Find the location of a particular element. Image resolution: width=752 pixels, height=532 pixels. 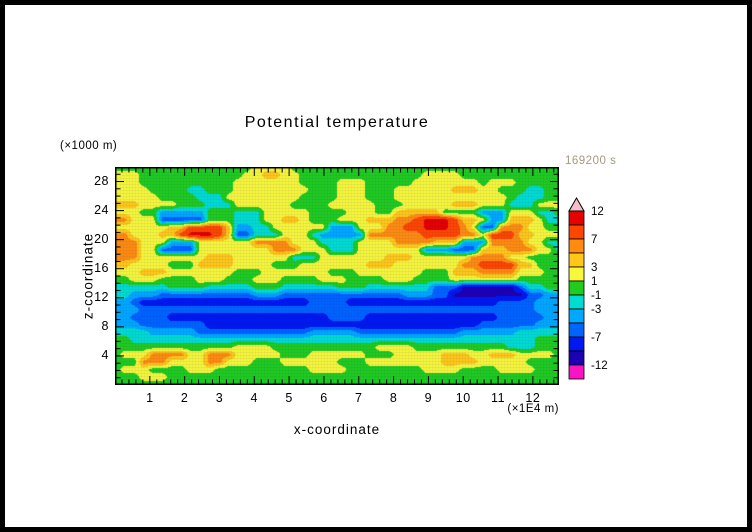

x-tick-label: 5 is located at coordinates (289, 398).